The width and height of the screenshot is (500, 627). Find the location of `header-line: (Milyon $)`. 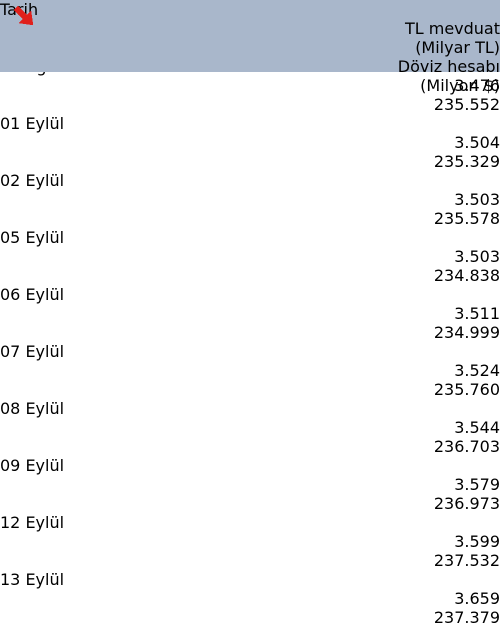

header-line: (Milyon $) is located at coordinates (460, 85).